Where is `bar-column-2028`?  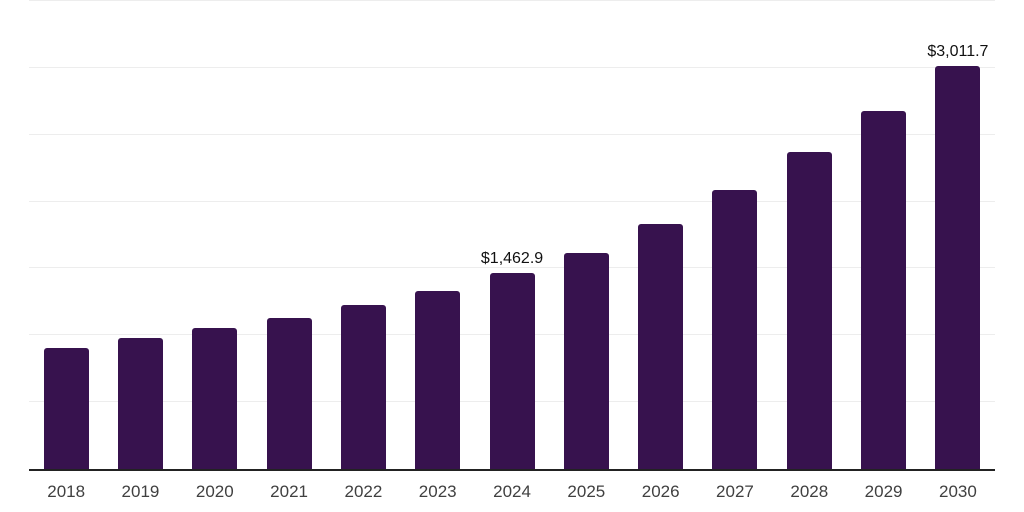
bar-column-2028 is located at coordinates (809, 234).